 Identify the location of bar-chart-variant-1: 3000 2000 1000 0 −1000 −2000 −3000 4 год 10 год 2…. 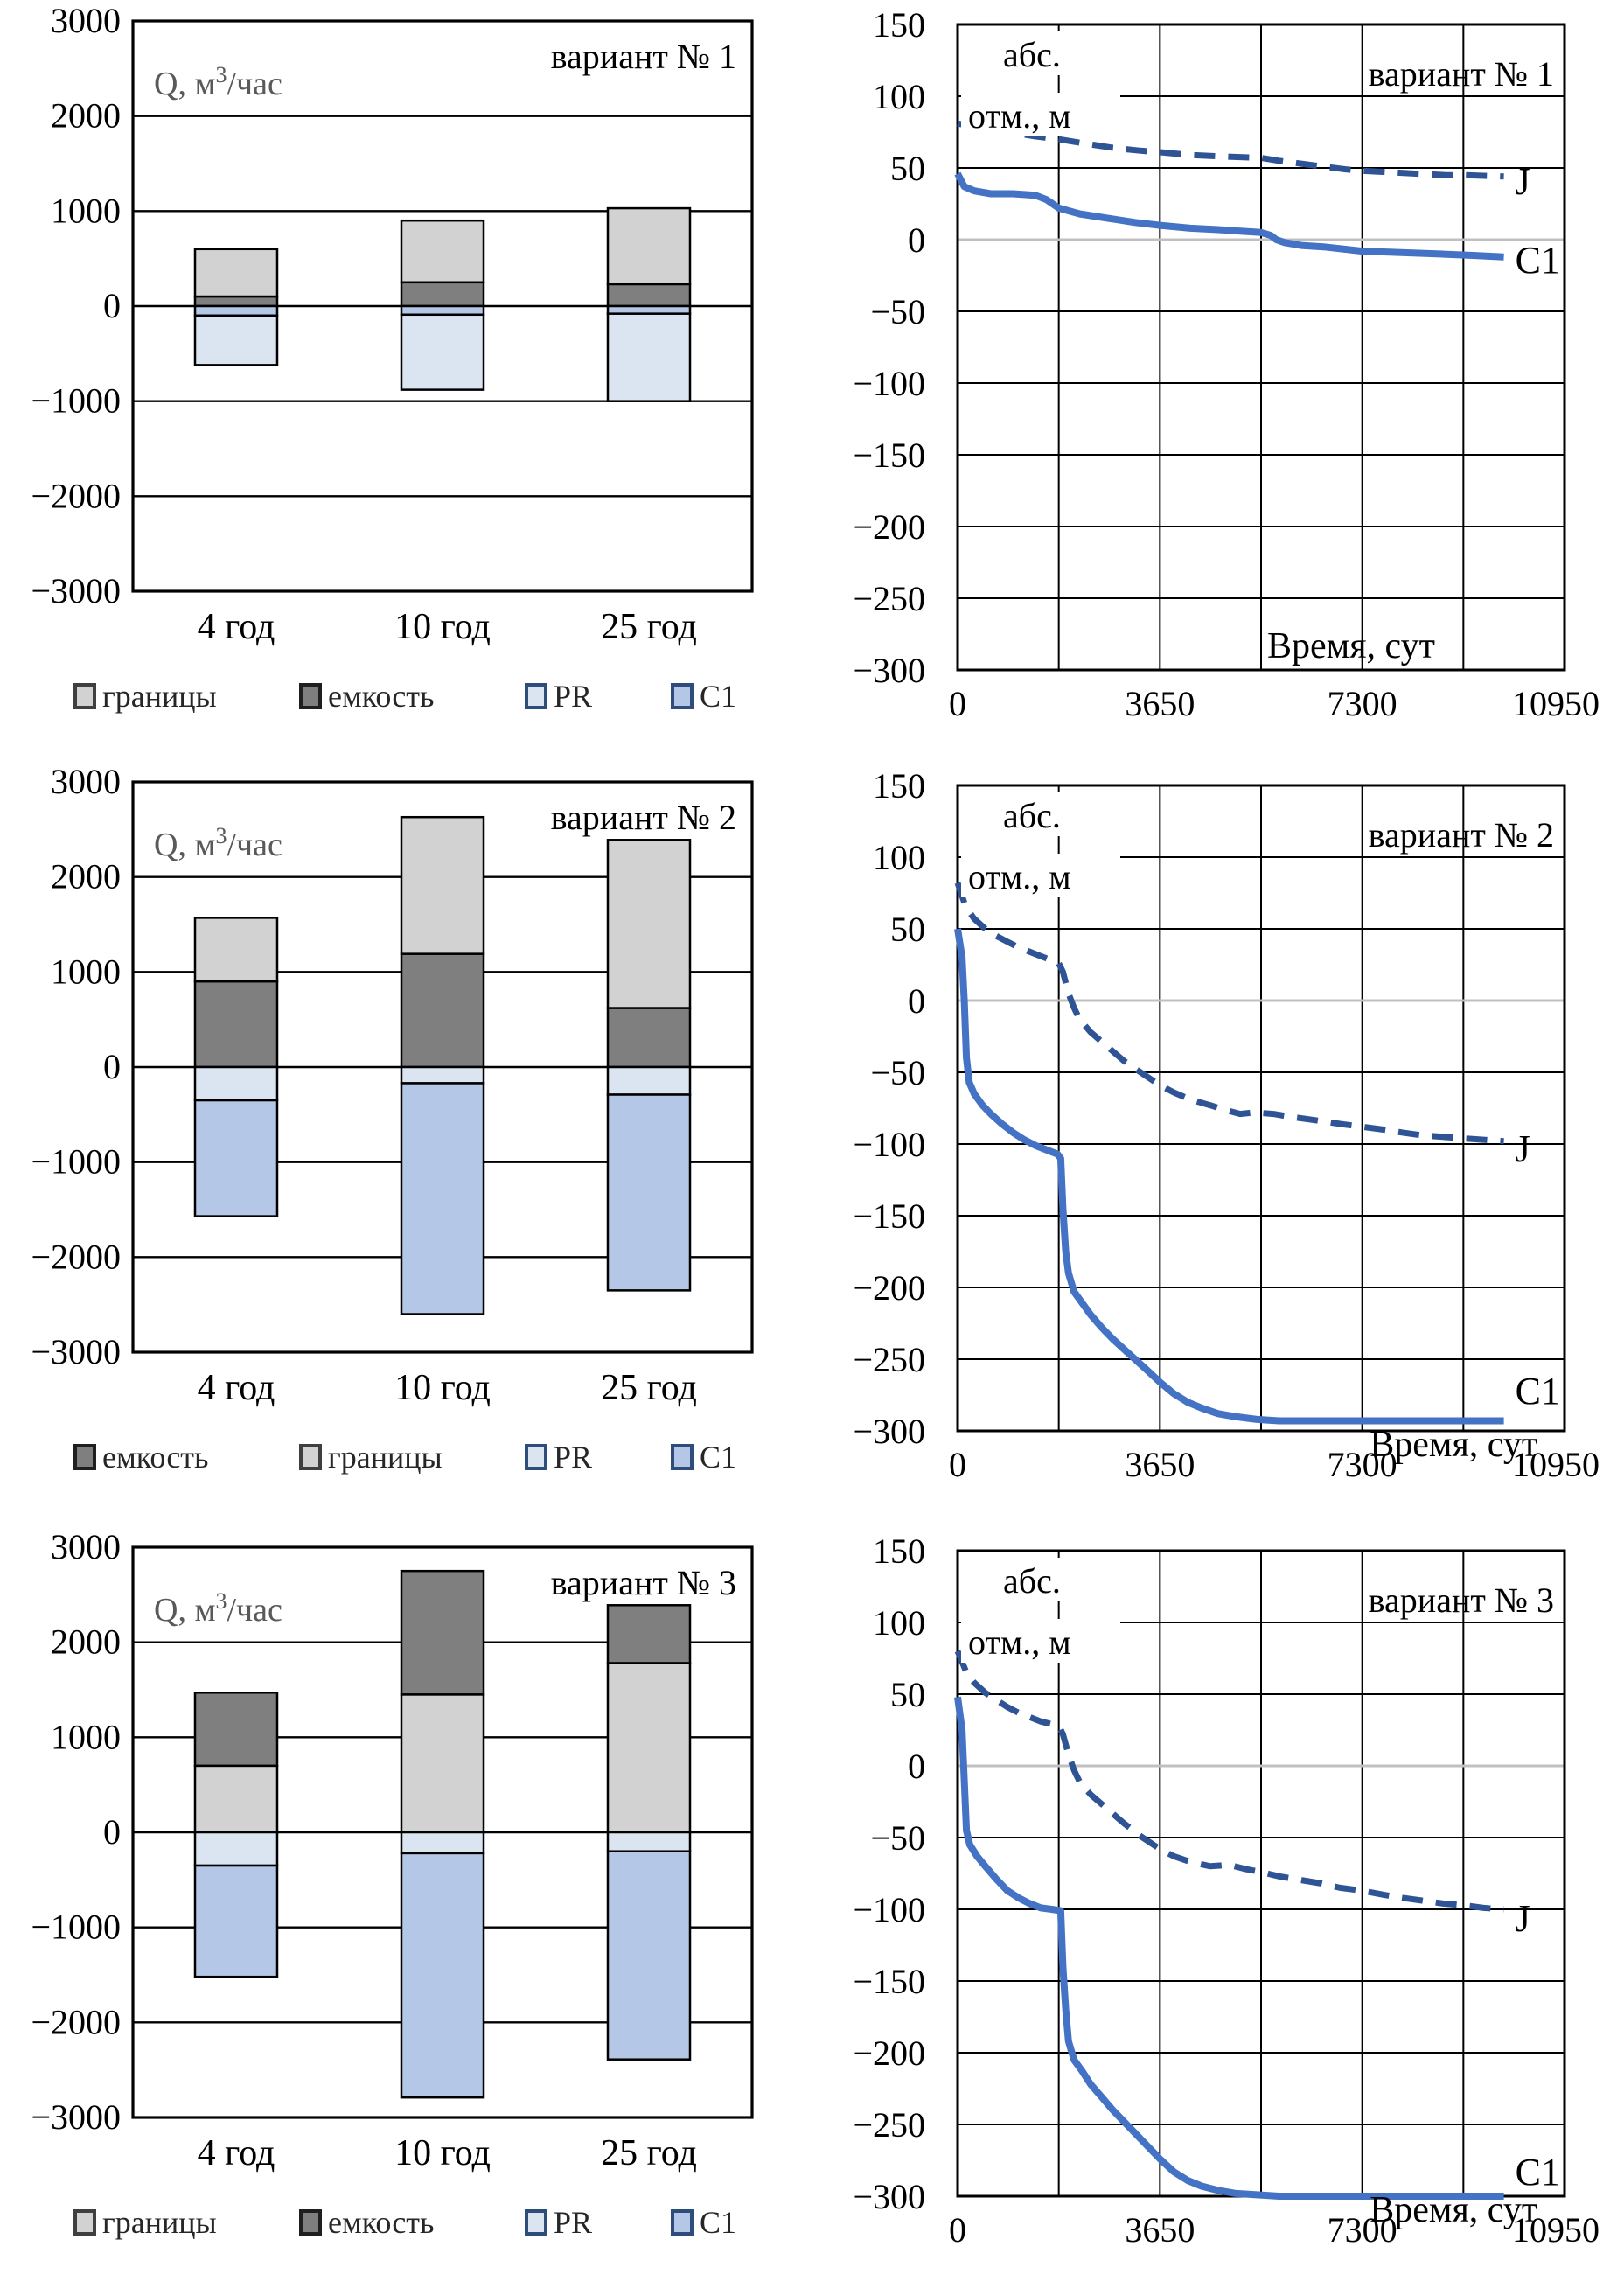
(392, 324).